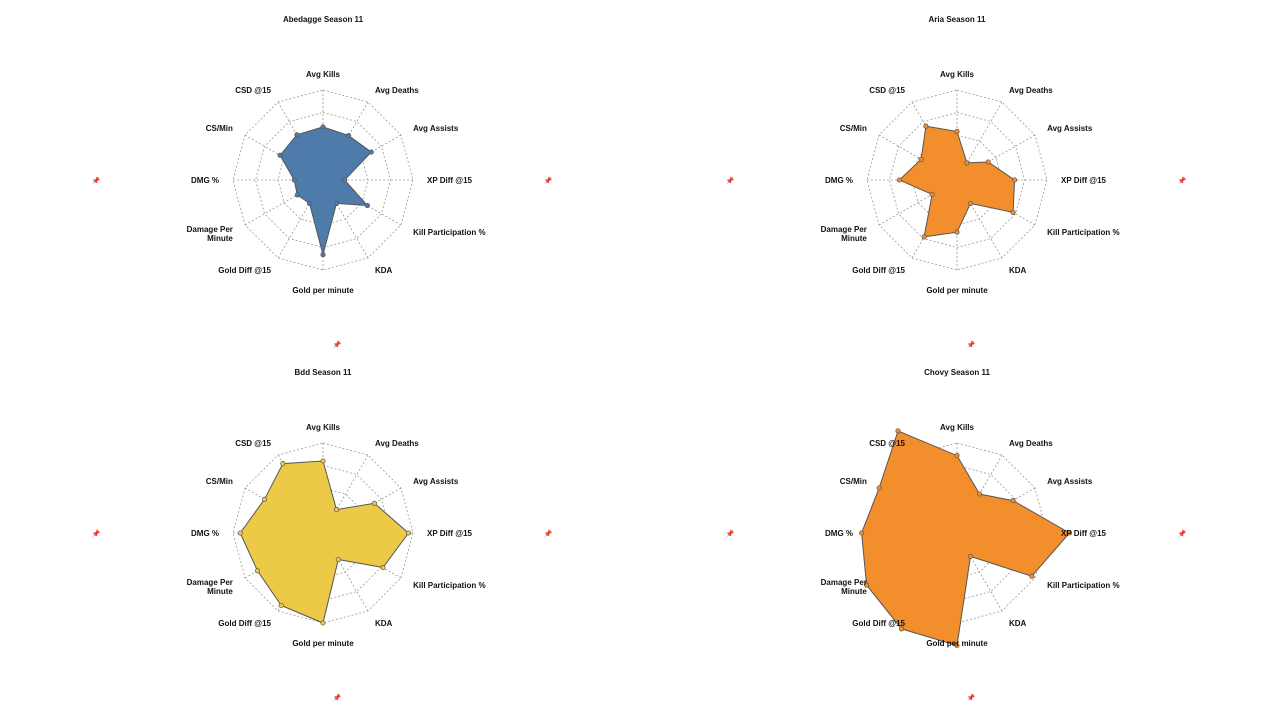 The image size is (1280, 720). I want to click on spoke-avg-assists, so click(996, 157).